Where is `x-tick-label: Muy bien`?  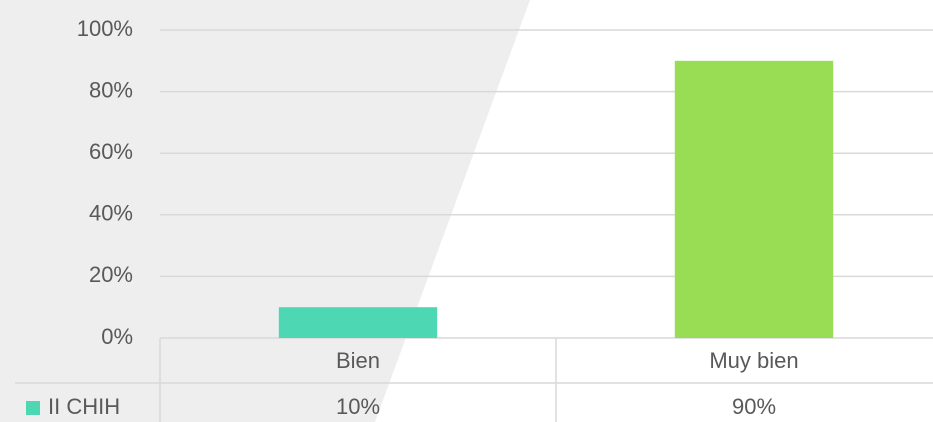
x-tick-label: Muy bien is located at coordinates (753, 360).